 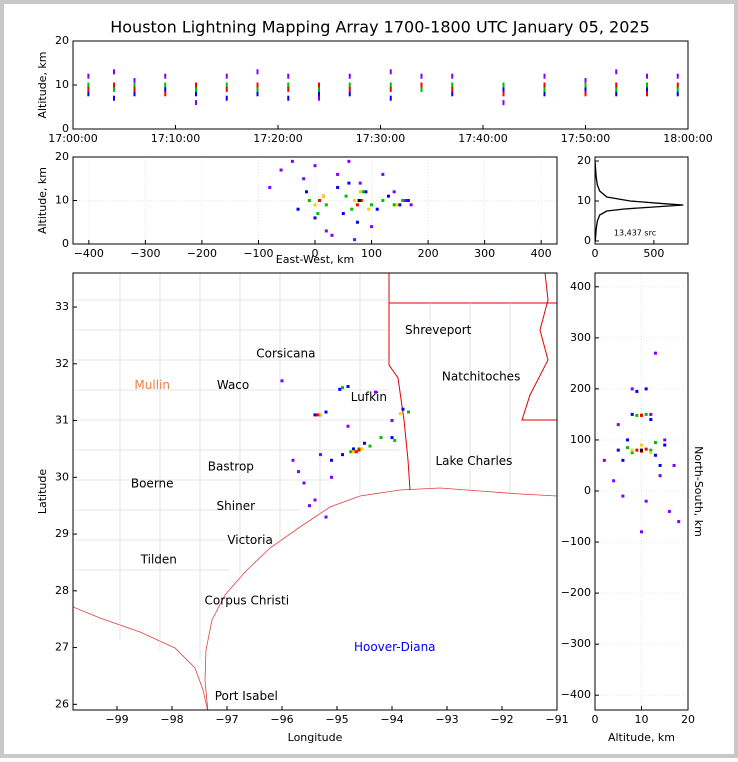 I want to click on x-tick-label: 20, so click(x=688, y=719).